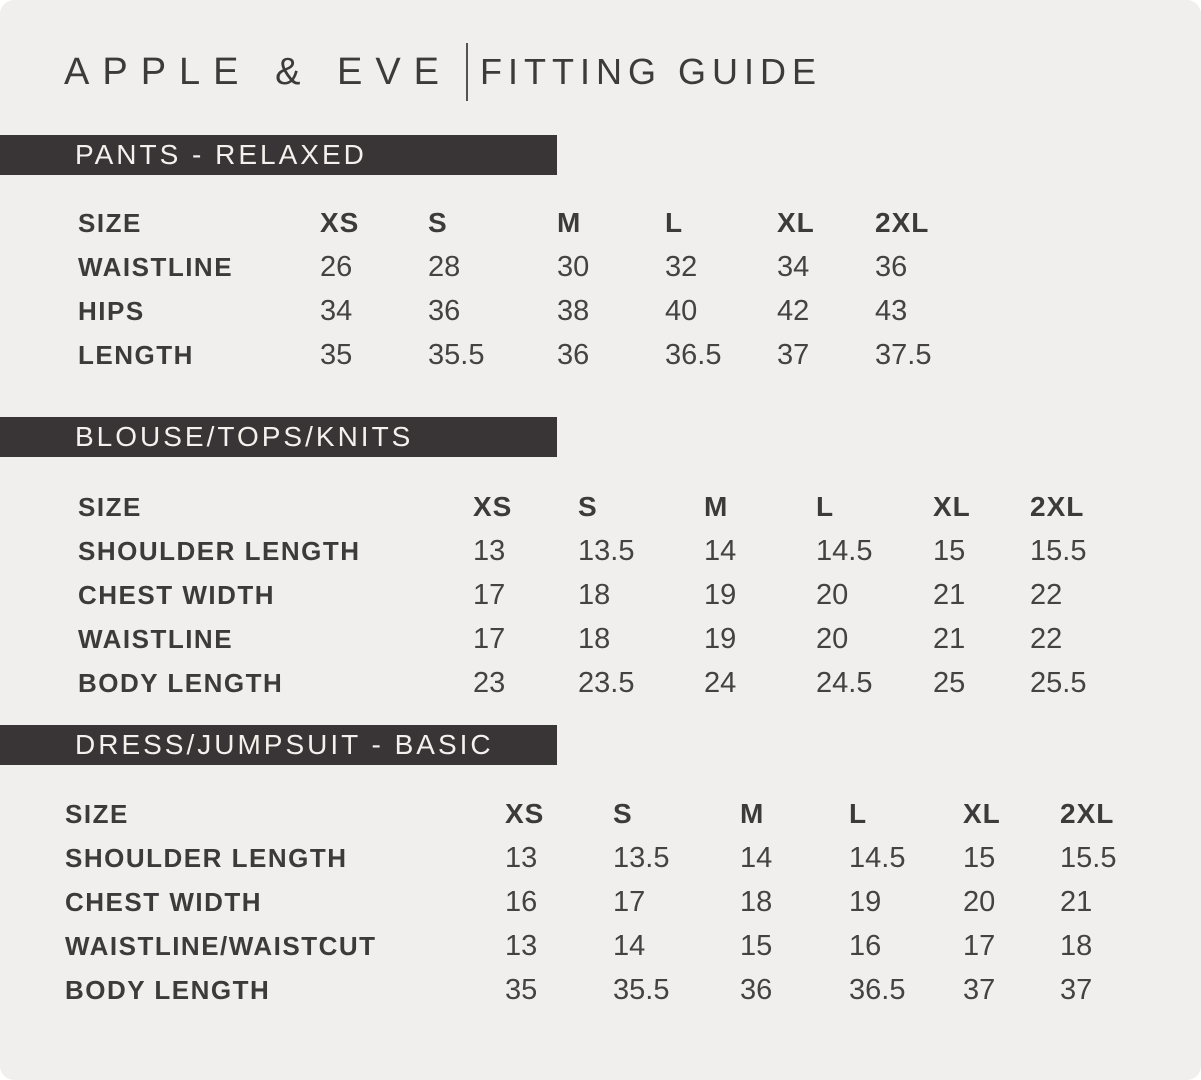 This screenshot has width=1201, height=1080. I want to click on section-title-bar: BLOUSE/TOPS/KNITS, so click(278, 437).